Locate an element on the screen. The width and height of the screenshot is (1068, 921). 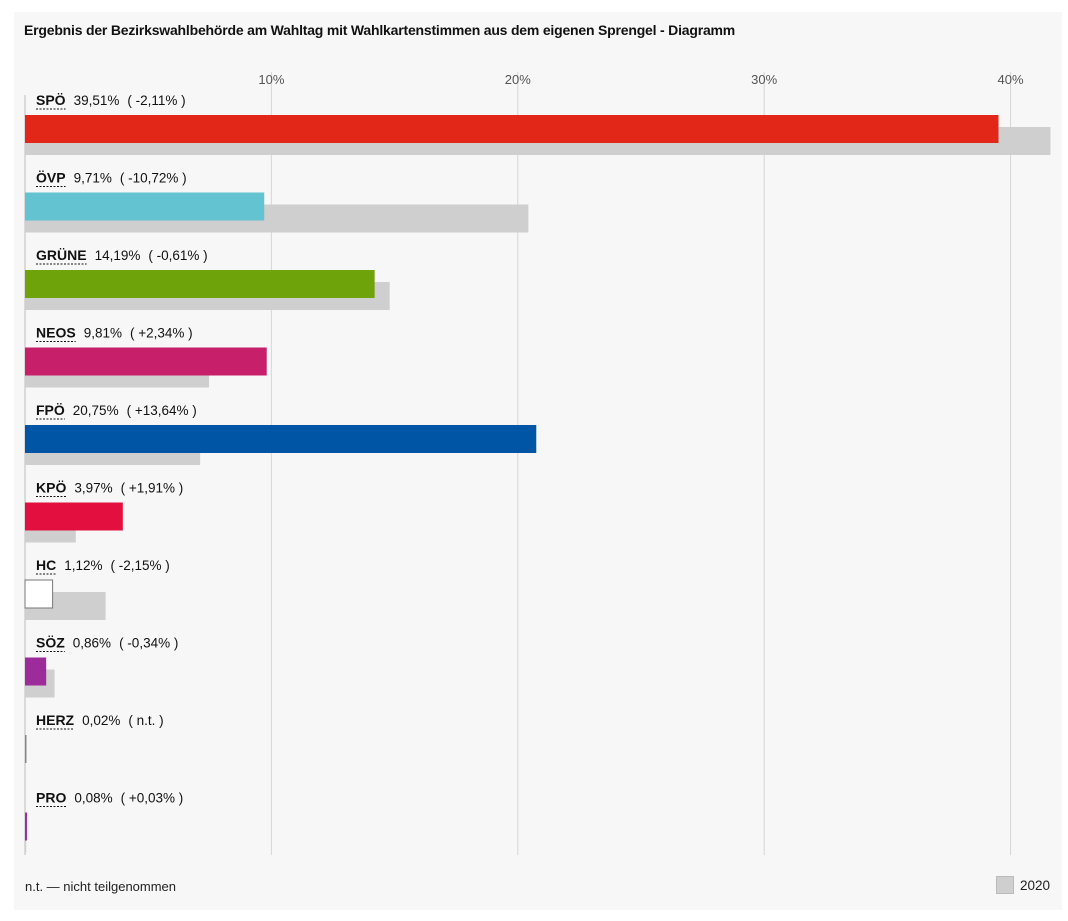
party-name: NEOS is located at coordinates (56, 333).